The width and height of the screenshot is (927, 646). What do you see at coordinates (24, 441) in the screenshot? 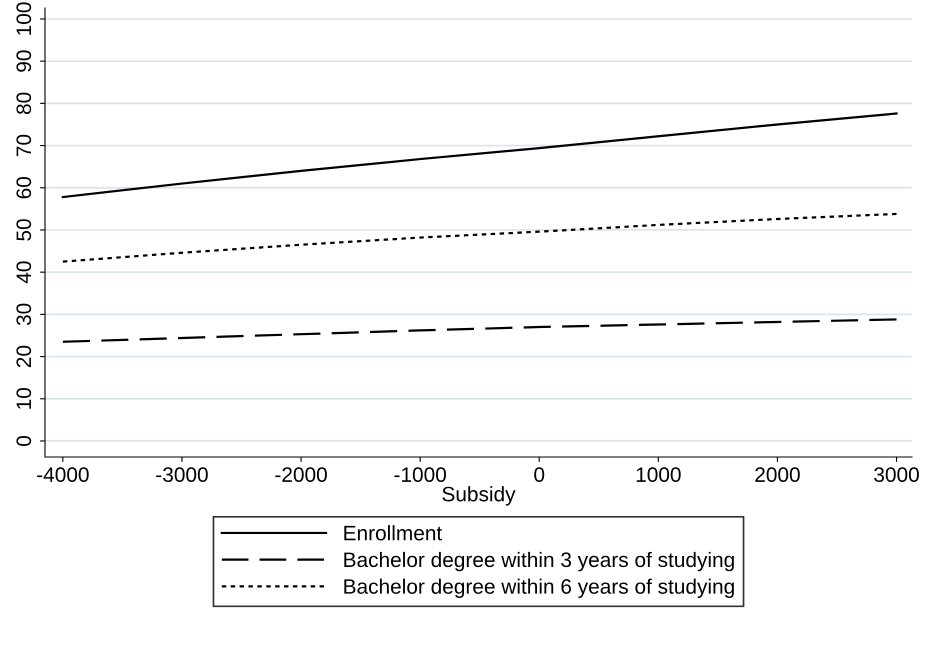
I see `y-tick-label: 0` at bounding box center [24, 441].